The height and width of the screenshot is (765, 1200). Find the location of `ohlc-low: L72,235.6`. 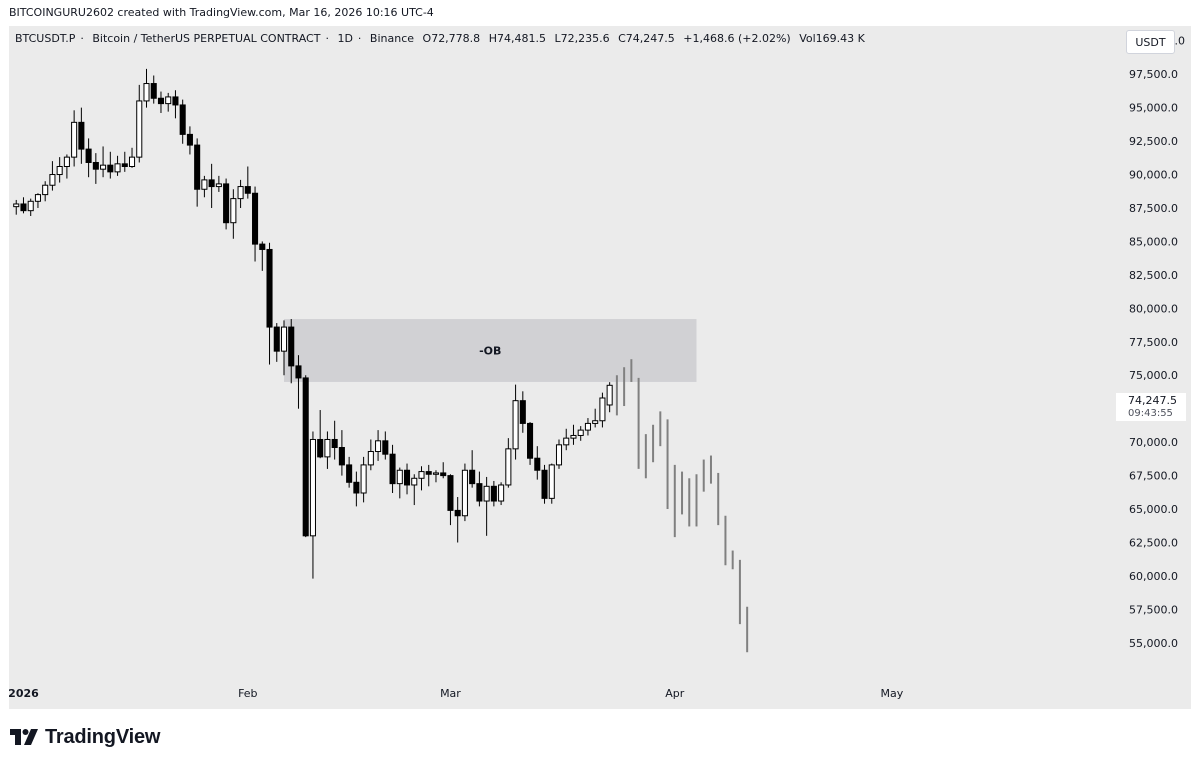

ohlc-low: L72,235.6 is located at coordinates (582, 38).